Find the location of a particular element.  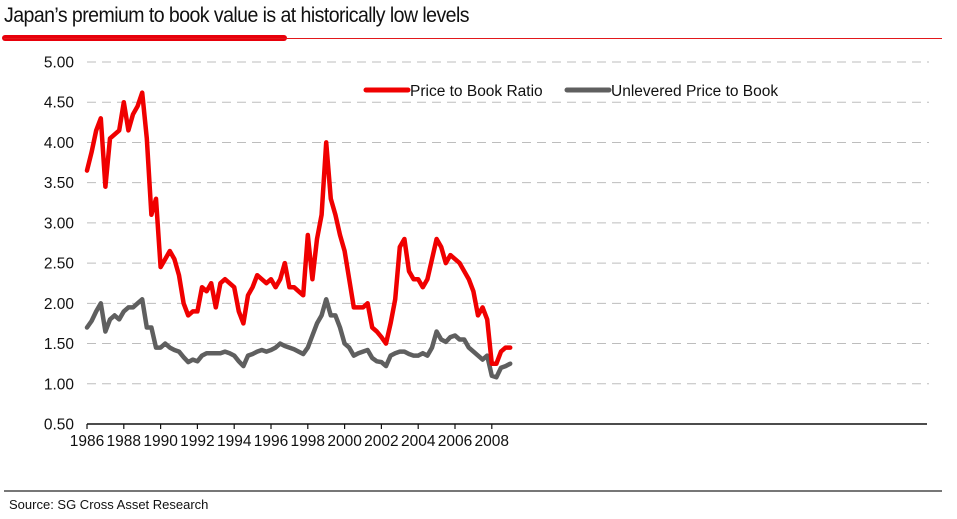

title-rule is located at coordinates (473, 38).